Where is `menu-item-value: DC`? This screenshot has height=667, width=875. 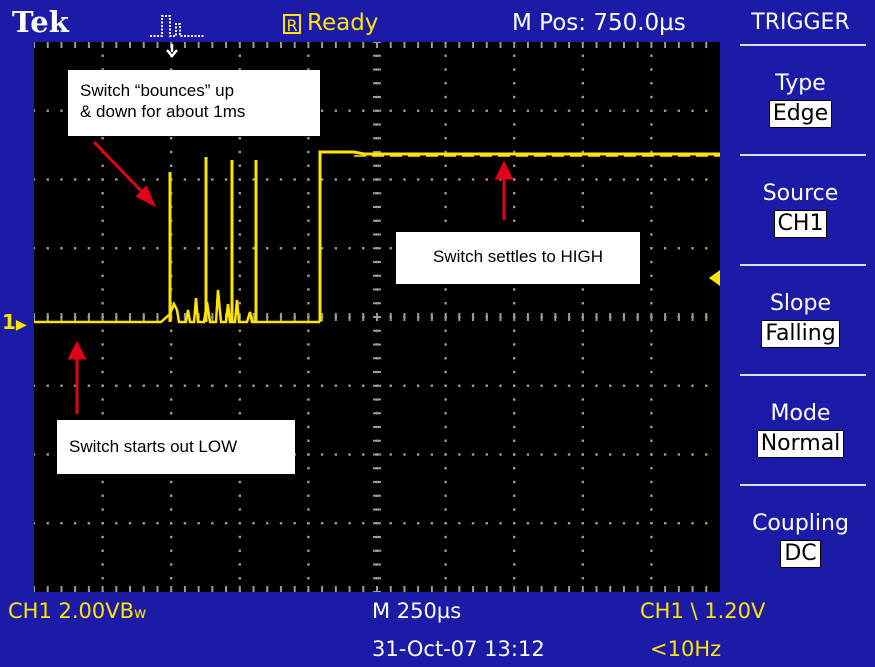 menu-item-value: DC is located at coordinates (800, 554).